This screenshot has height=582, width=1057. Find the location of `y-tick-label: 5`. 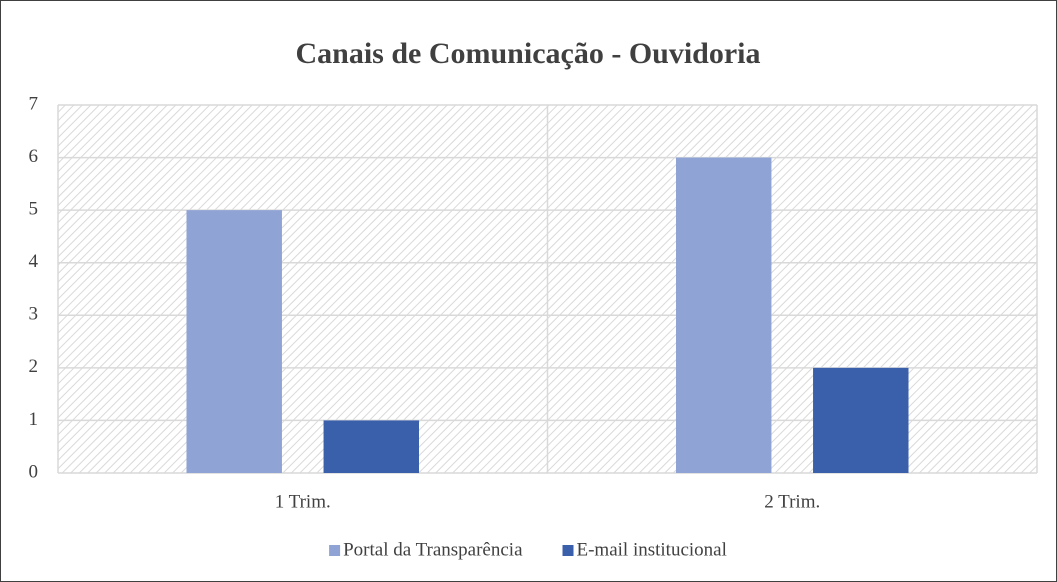

y-tick-label: 5 is located at coordinates (34, 209).